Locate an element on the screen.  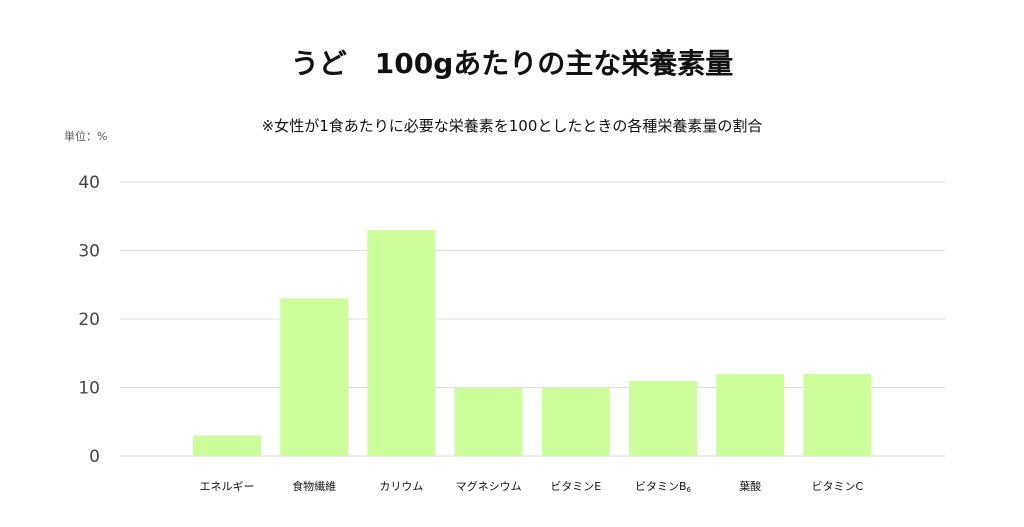
x-tick-label: エネルギー is located at coordinates (227, 486).